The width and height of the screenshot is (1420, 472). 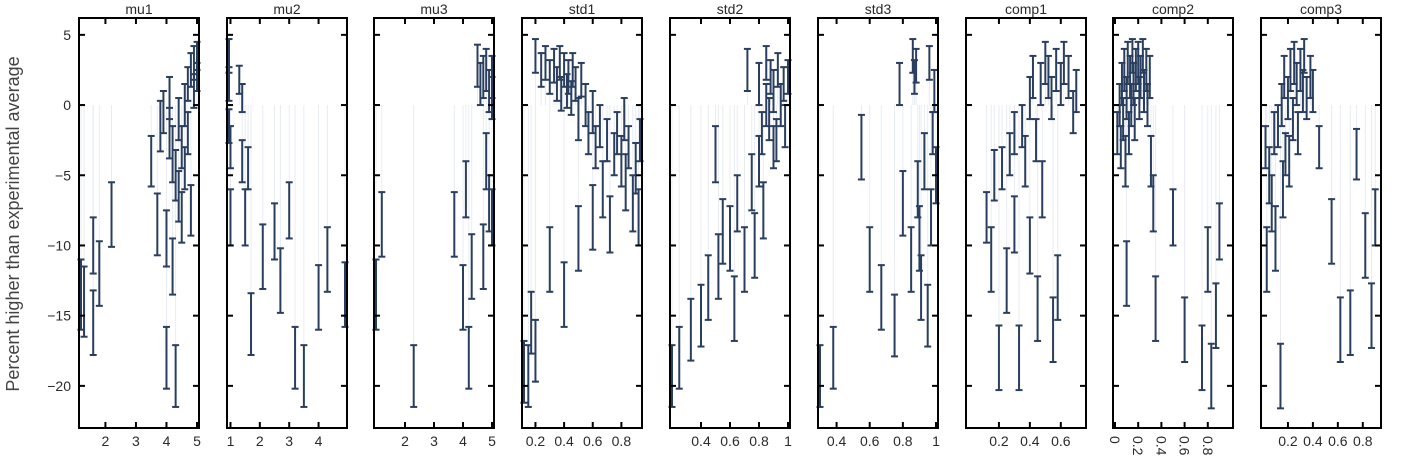 I want to click on x-tick-label: 2, so click(x=405, y=441).